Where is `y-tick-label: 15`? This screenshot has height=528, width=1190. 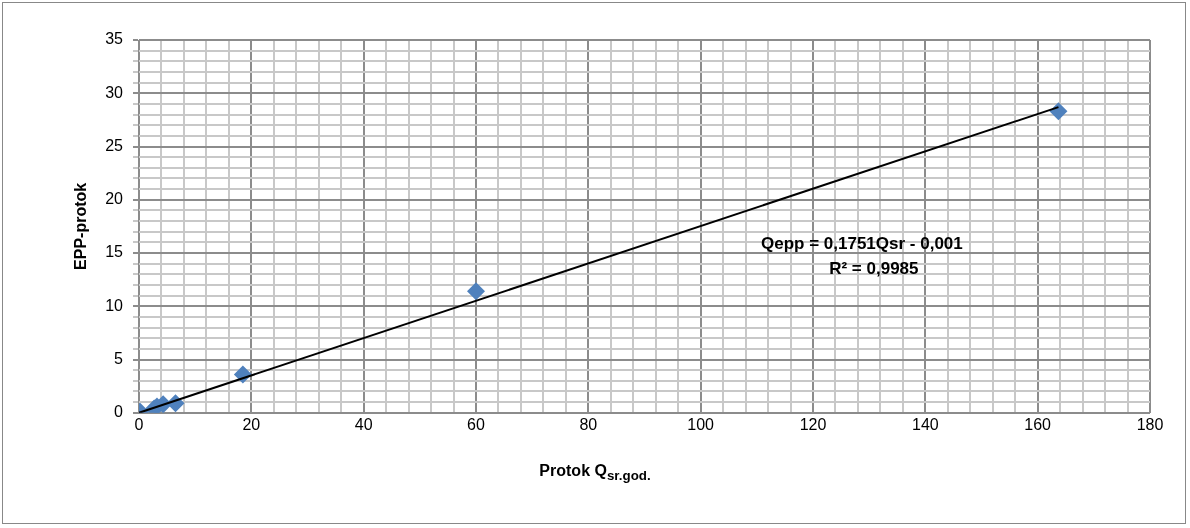 y-tick-label: 15 is located at coordinates (114, 252).